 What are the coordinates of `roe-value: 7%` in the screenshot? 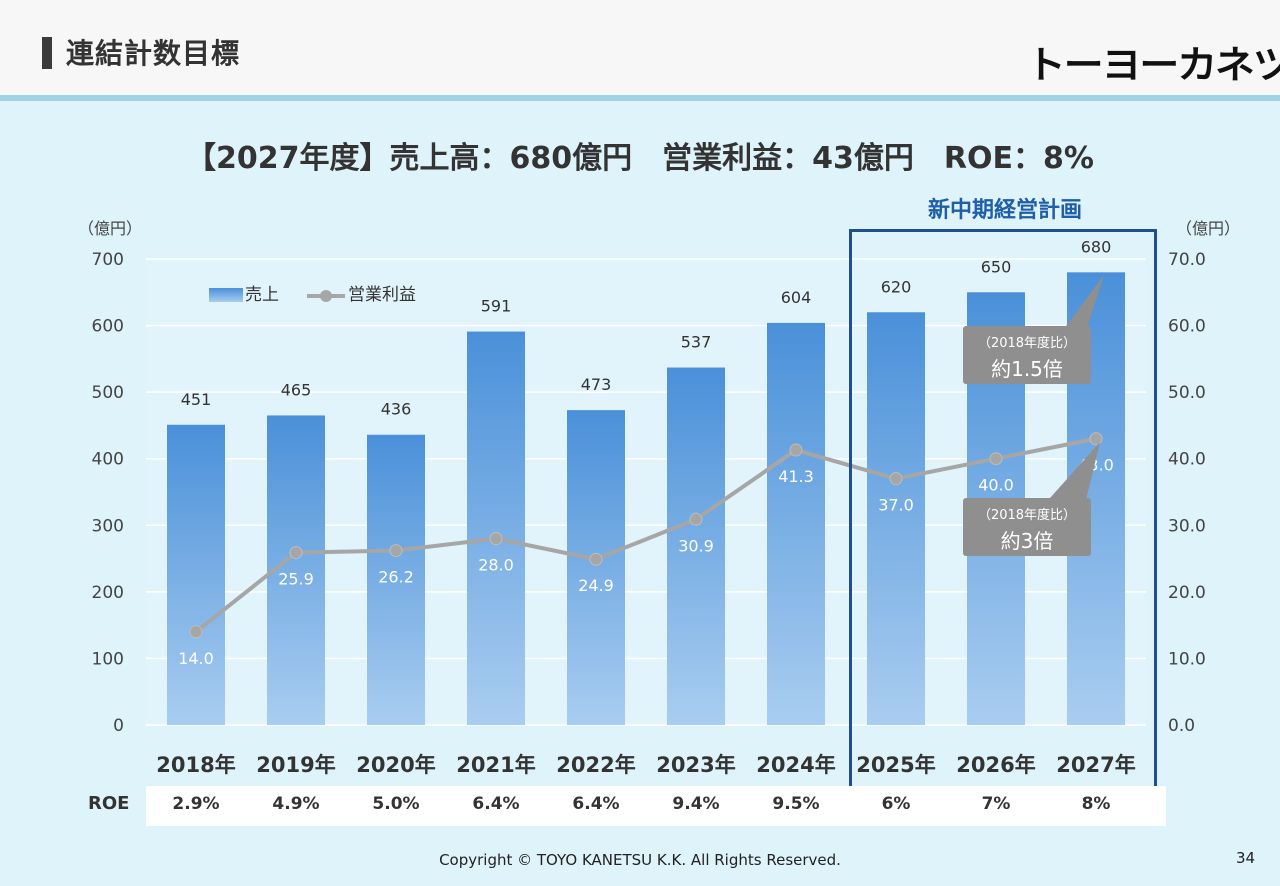 It's located at (996, 804).